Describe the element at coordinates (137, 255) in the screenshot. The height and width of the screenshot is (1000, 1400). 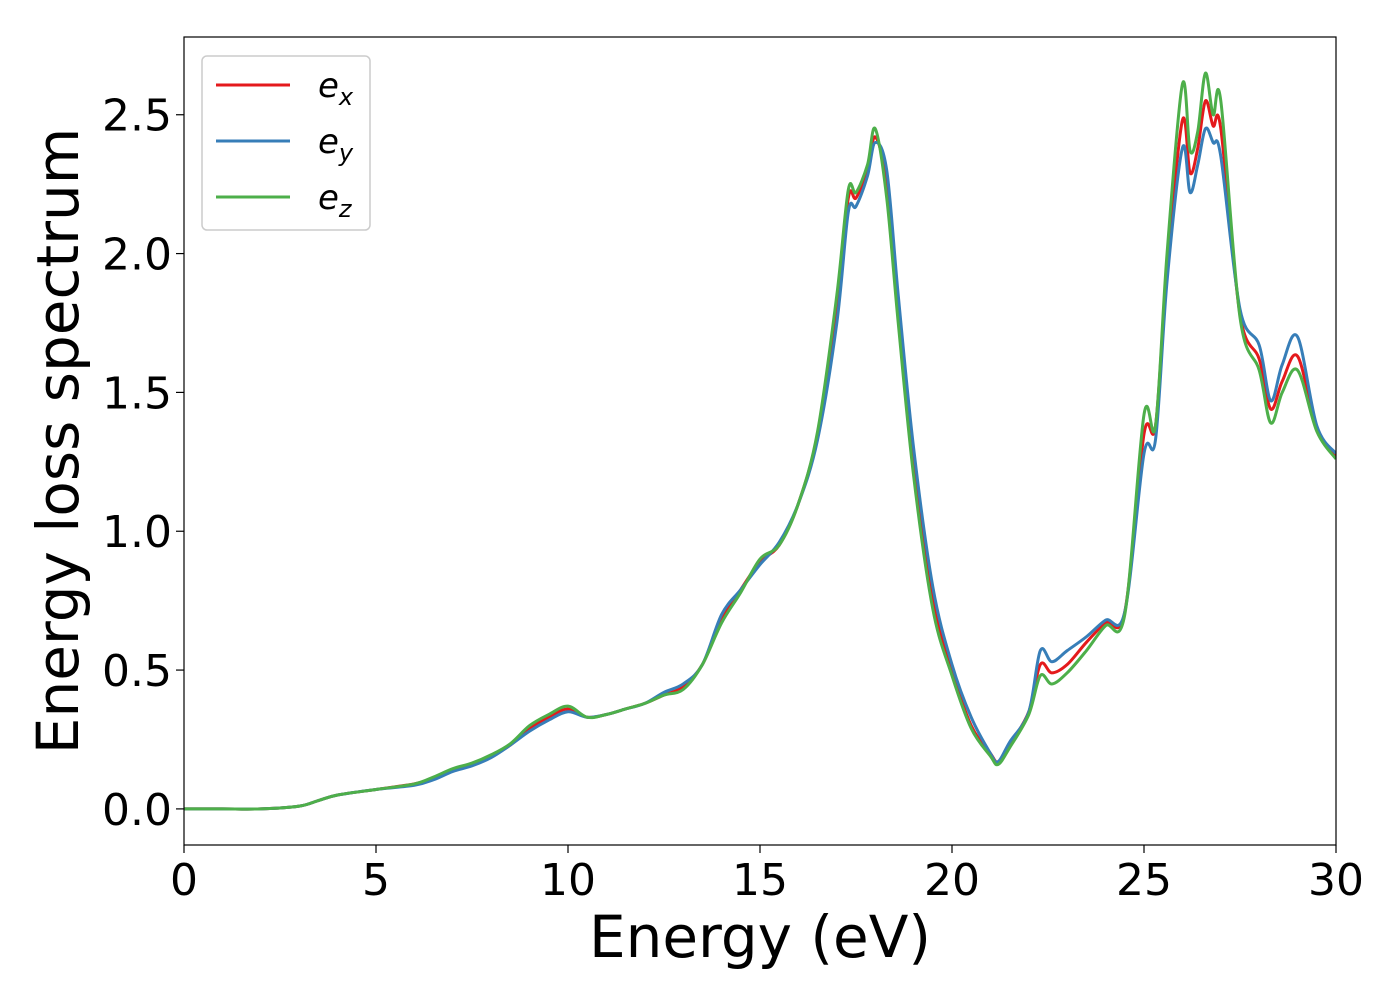
I see `y-tick-label: 2.0` at that location.